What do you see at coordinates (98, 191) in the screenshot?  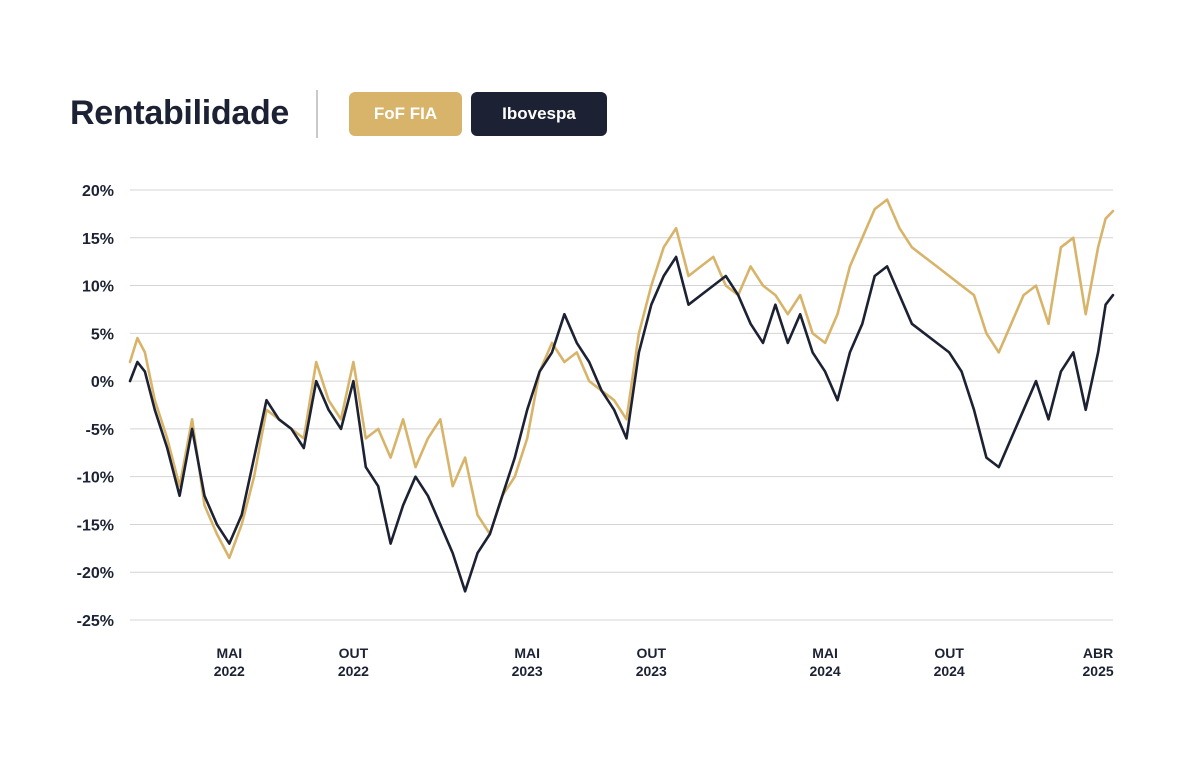 I see `y-tick-label: 20%` at bounding box center [98, 191].